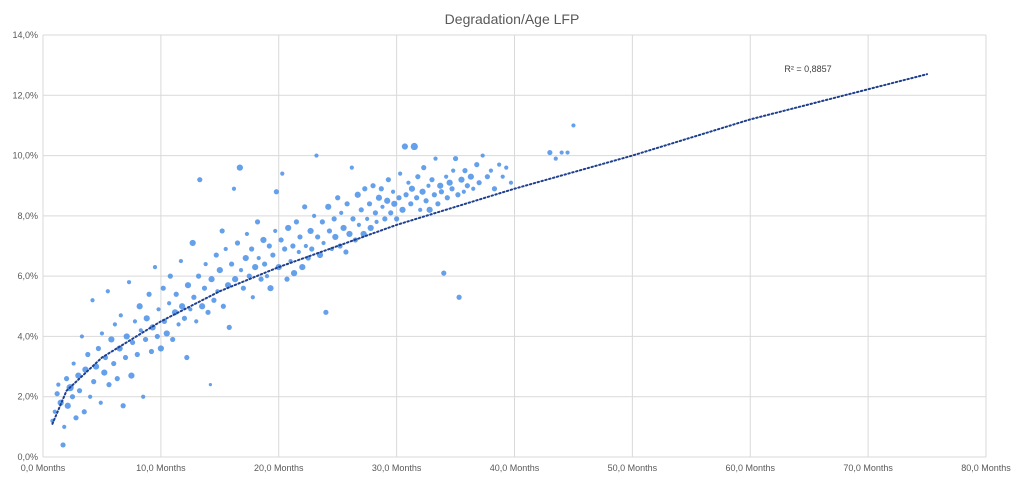 This screenshot has width=1024, height=486. What do you see at coordinates (27, 457) in the screenshot?
I see `y-tick-label: 0,0%` at bounding box center [27, 457].